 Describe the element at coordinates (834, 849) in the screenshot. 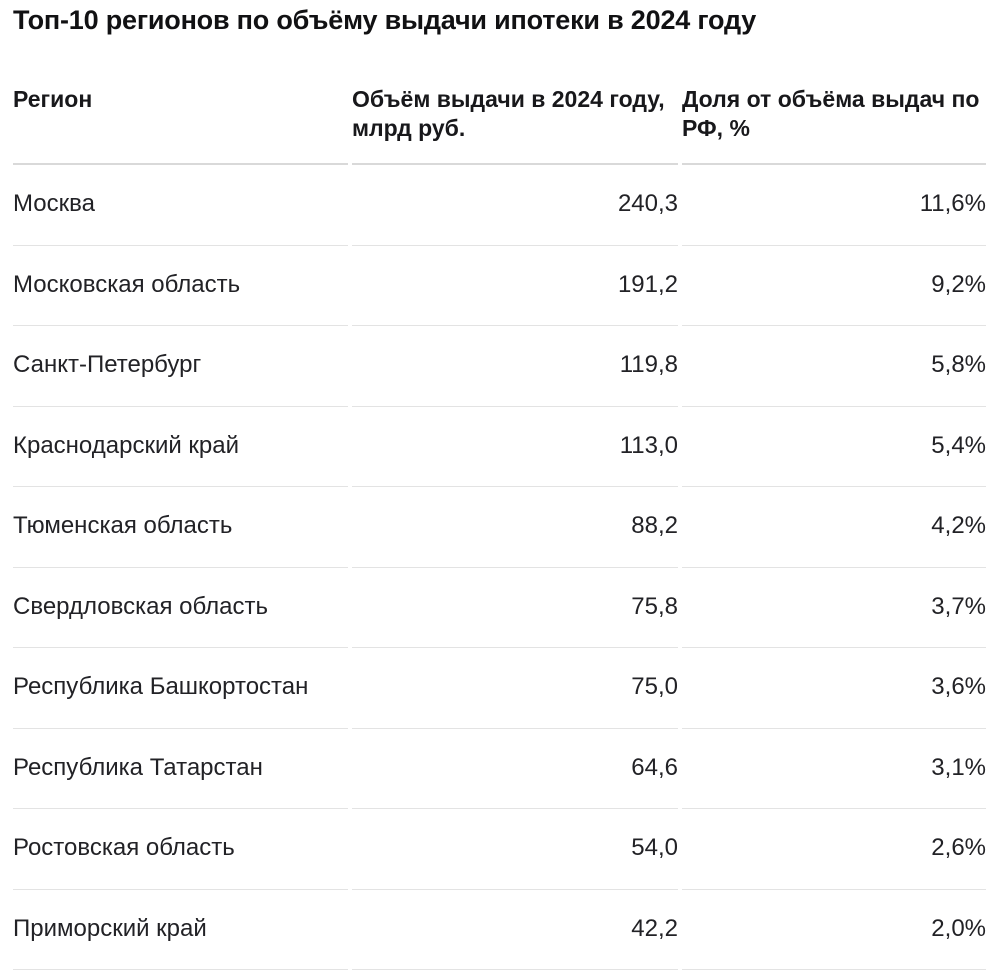

I see `share-cell: 2,6%` at that location.